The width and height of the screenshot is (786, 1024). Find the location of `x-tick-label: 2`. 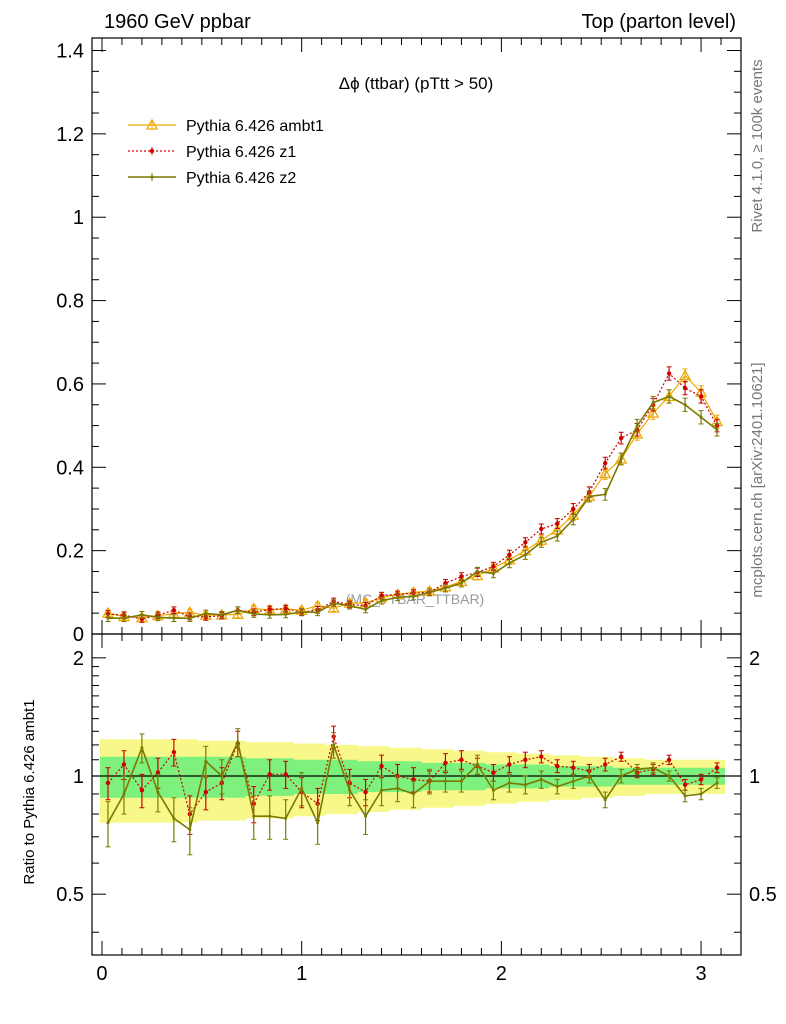

x-tick-label: 2 is located at coordinates (501, 974).